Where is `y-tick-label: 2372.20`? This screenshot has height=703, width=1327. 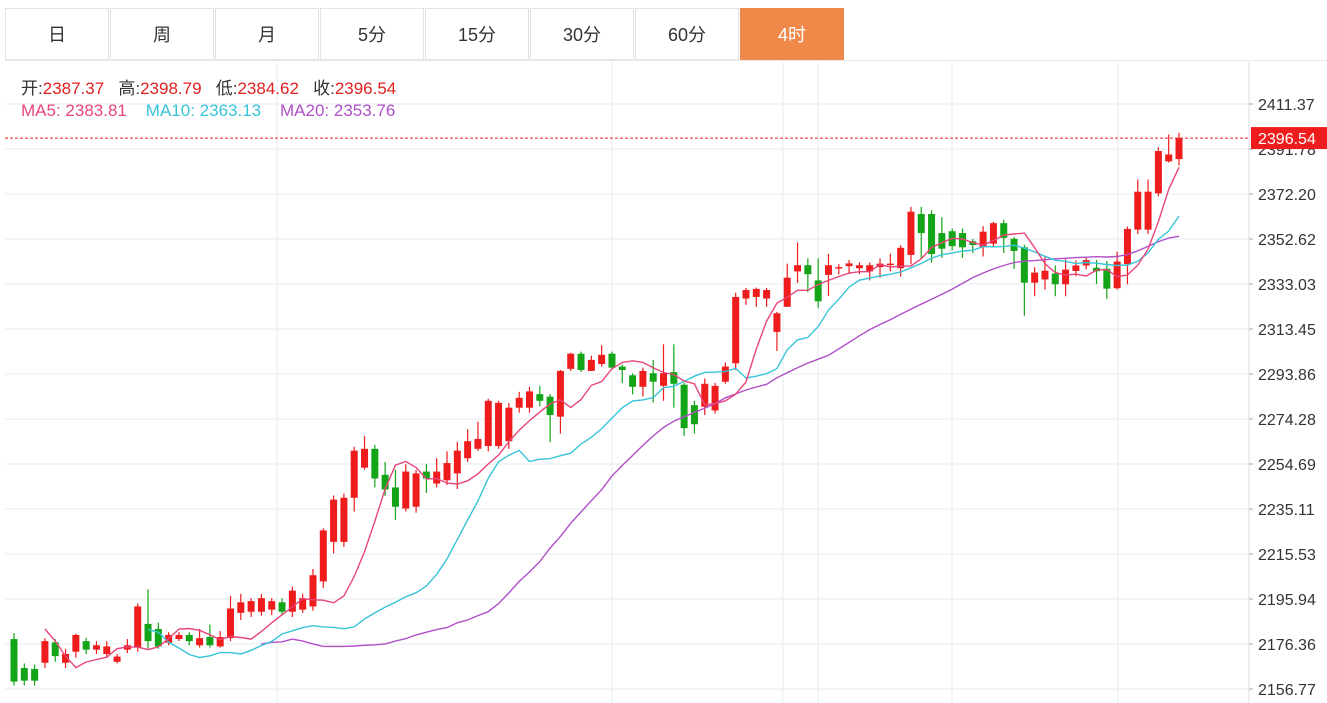 y-tick-label: 2372.20 is located at coordinates (1287, 195).